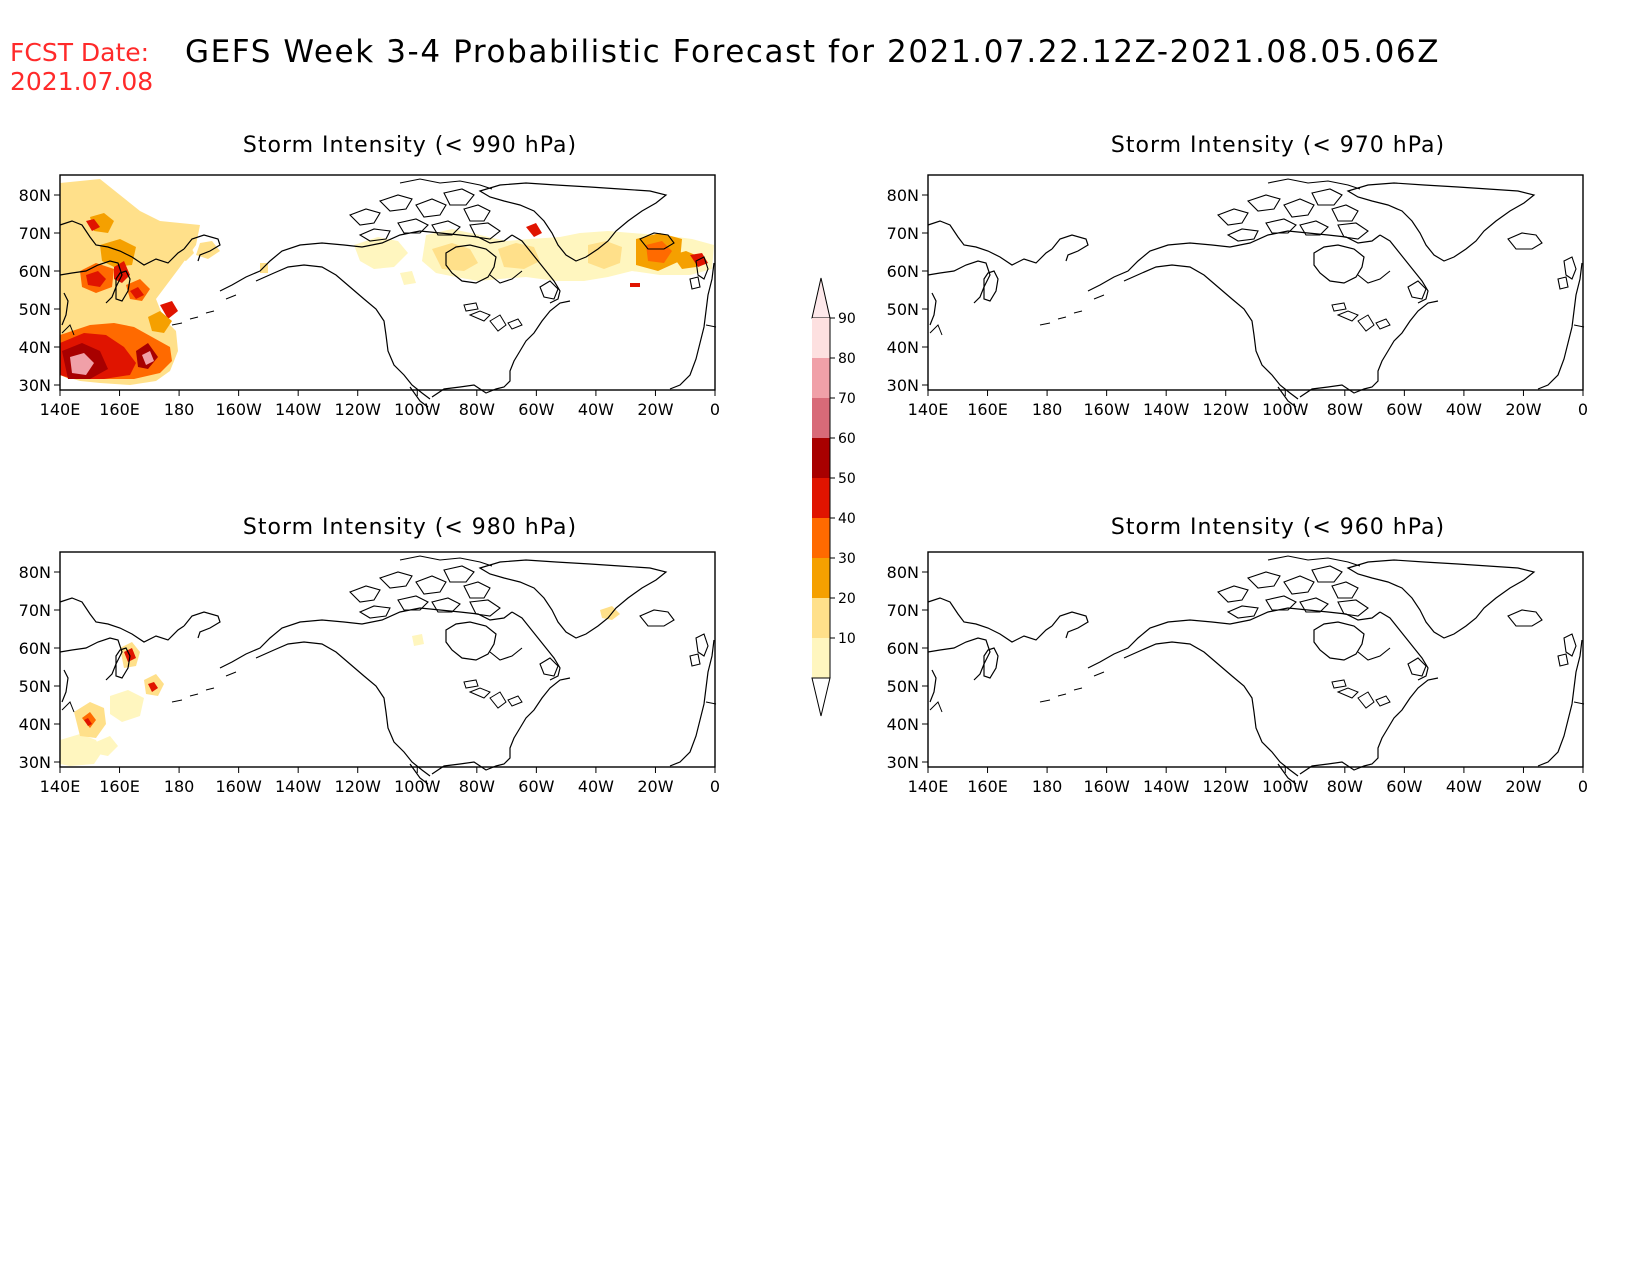  Describe the element at coordinates (238, 786) in the screenshot. I see `lon-label-980: 160W` at that location.